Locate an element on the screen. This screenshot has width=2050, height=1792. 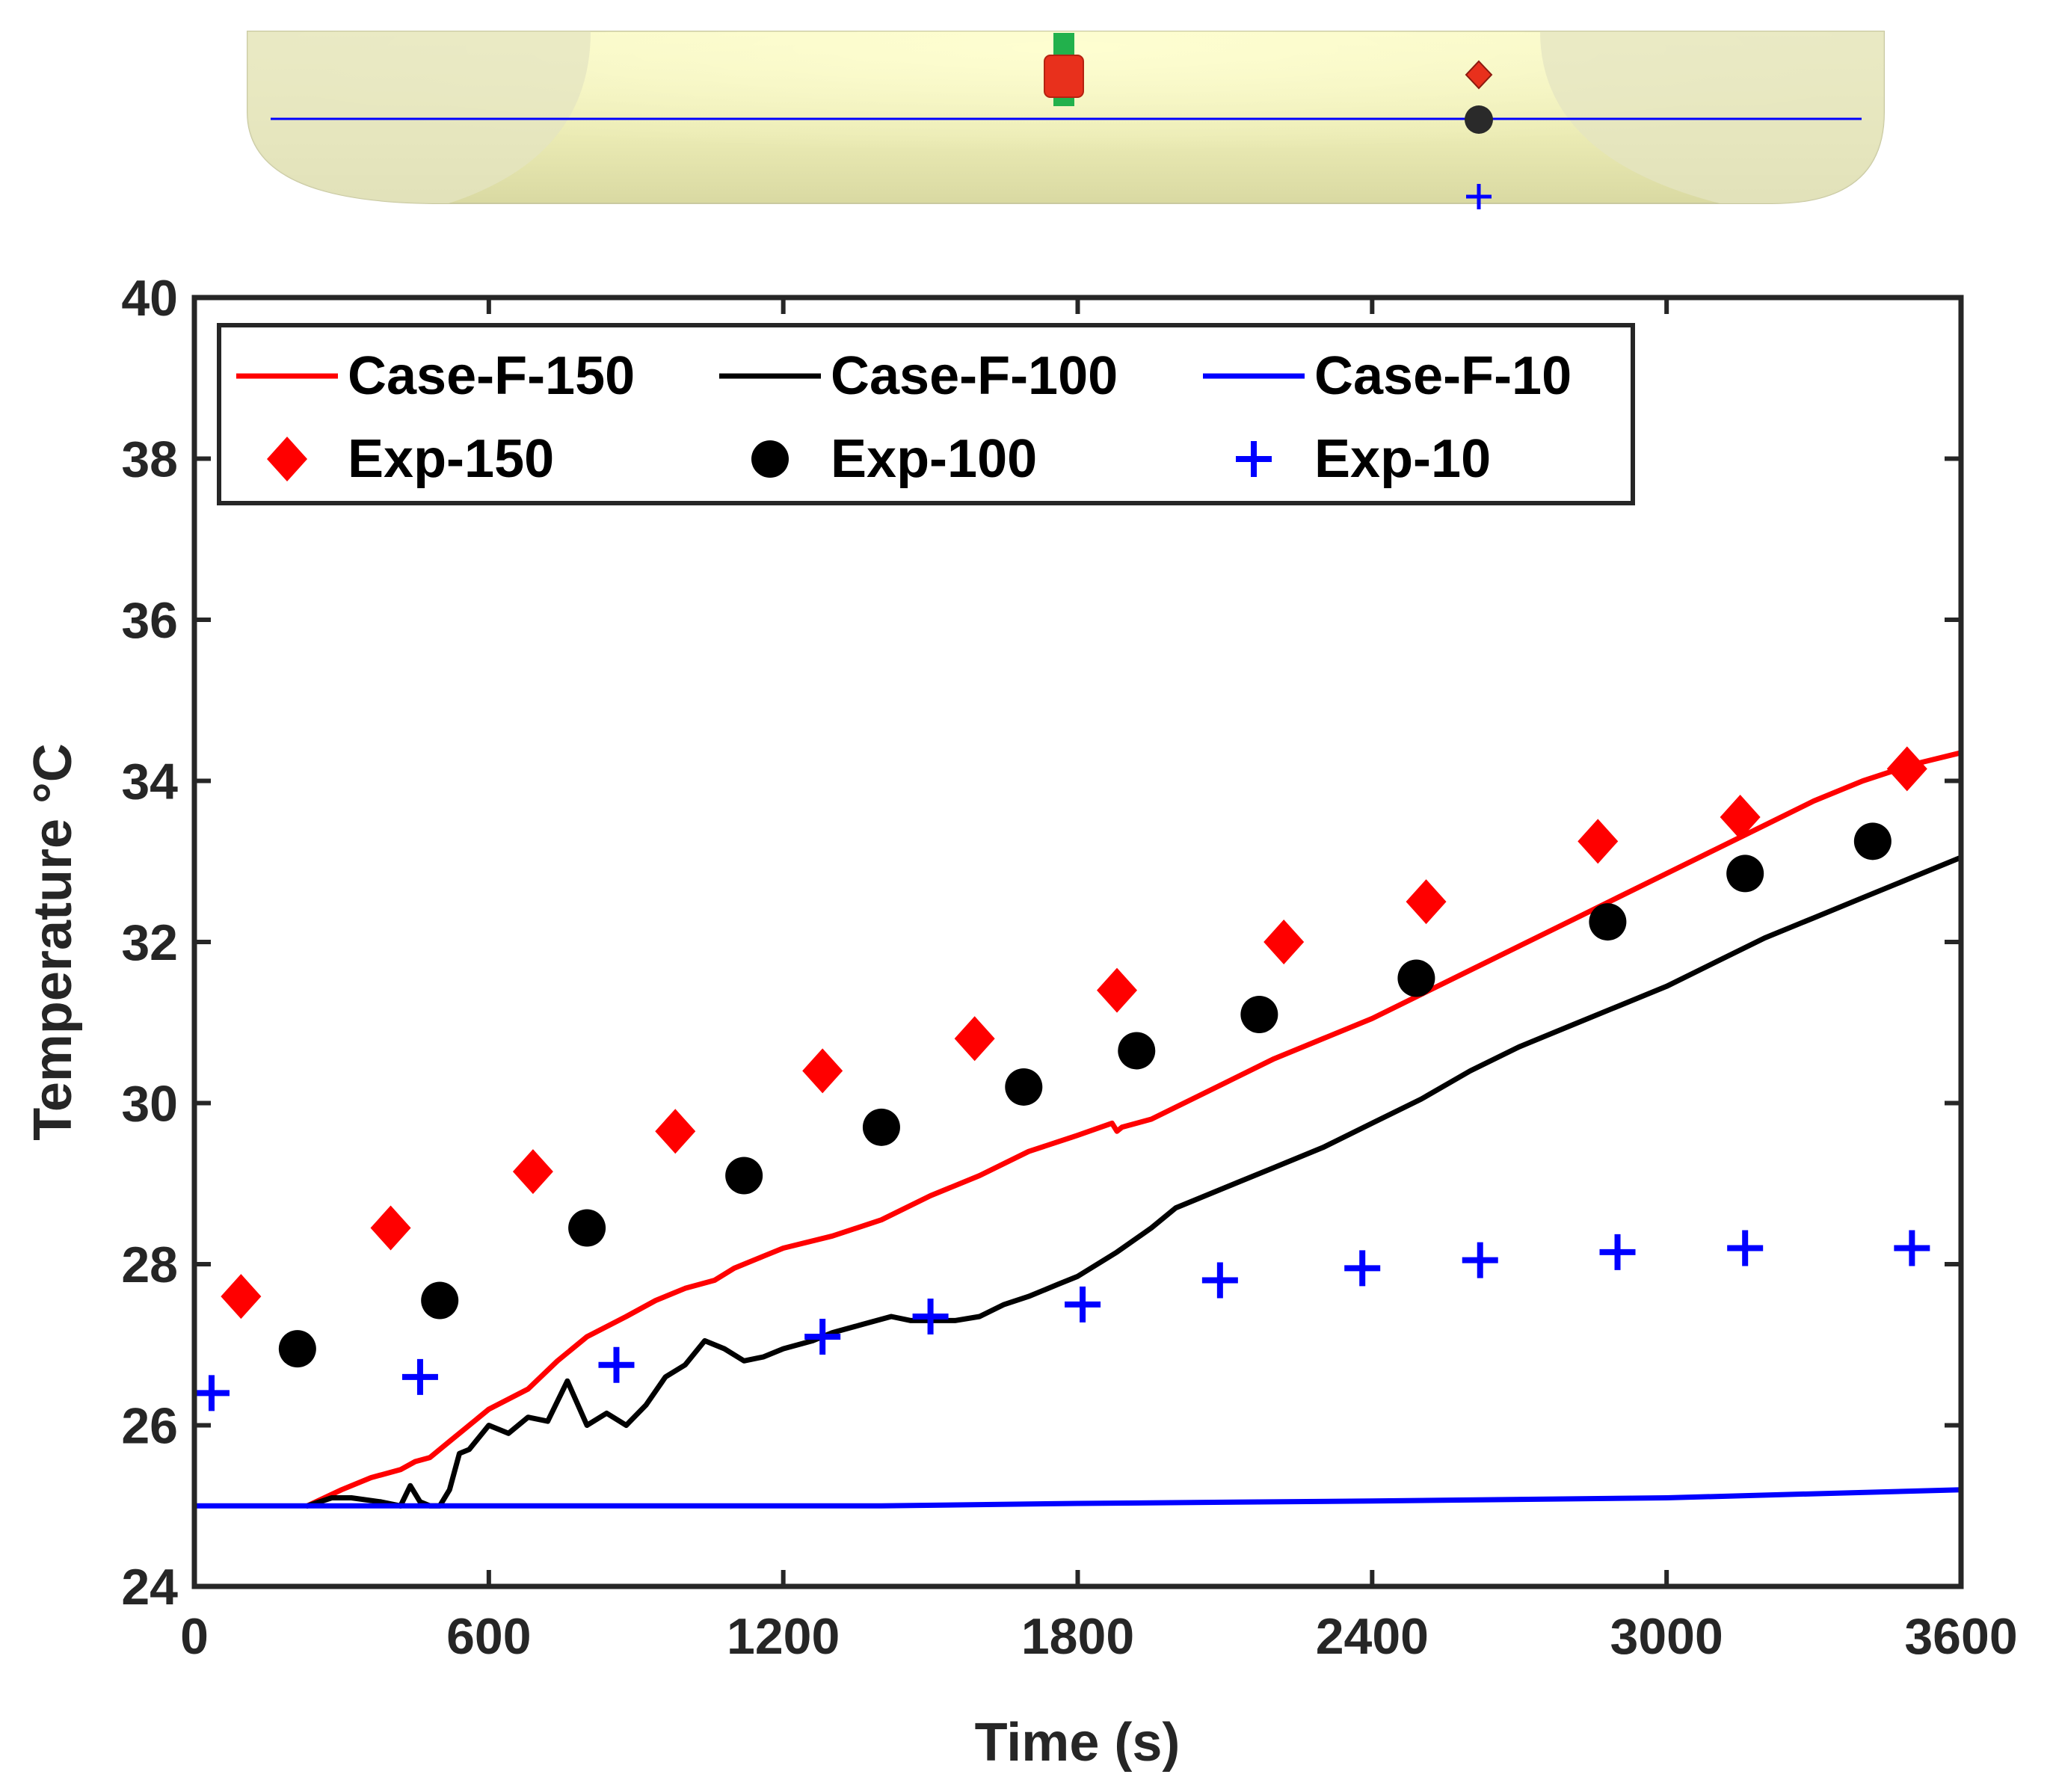
y-tick-label-8: 40 is located at coordinates (149, 298).